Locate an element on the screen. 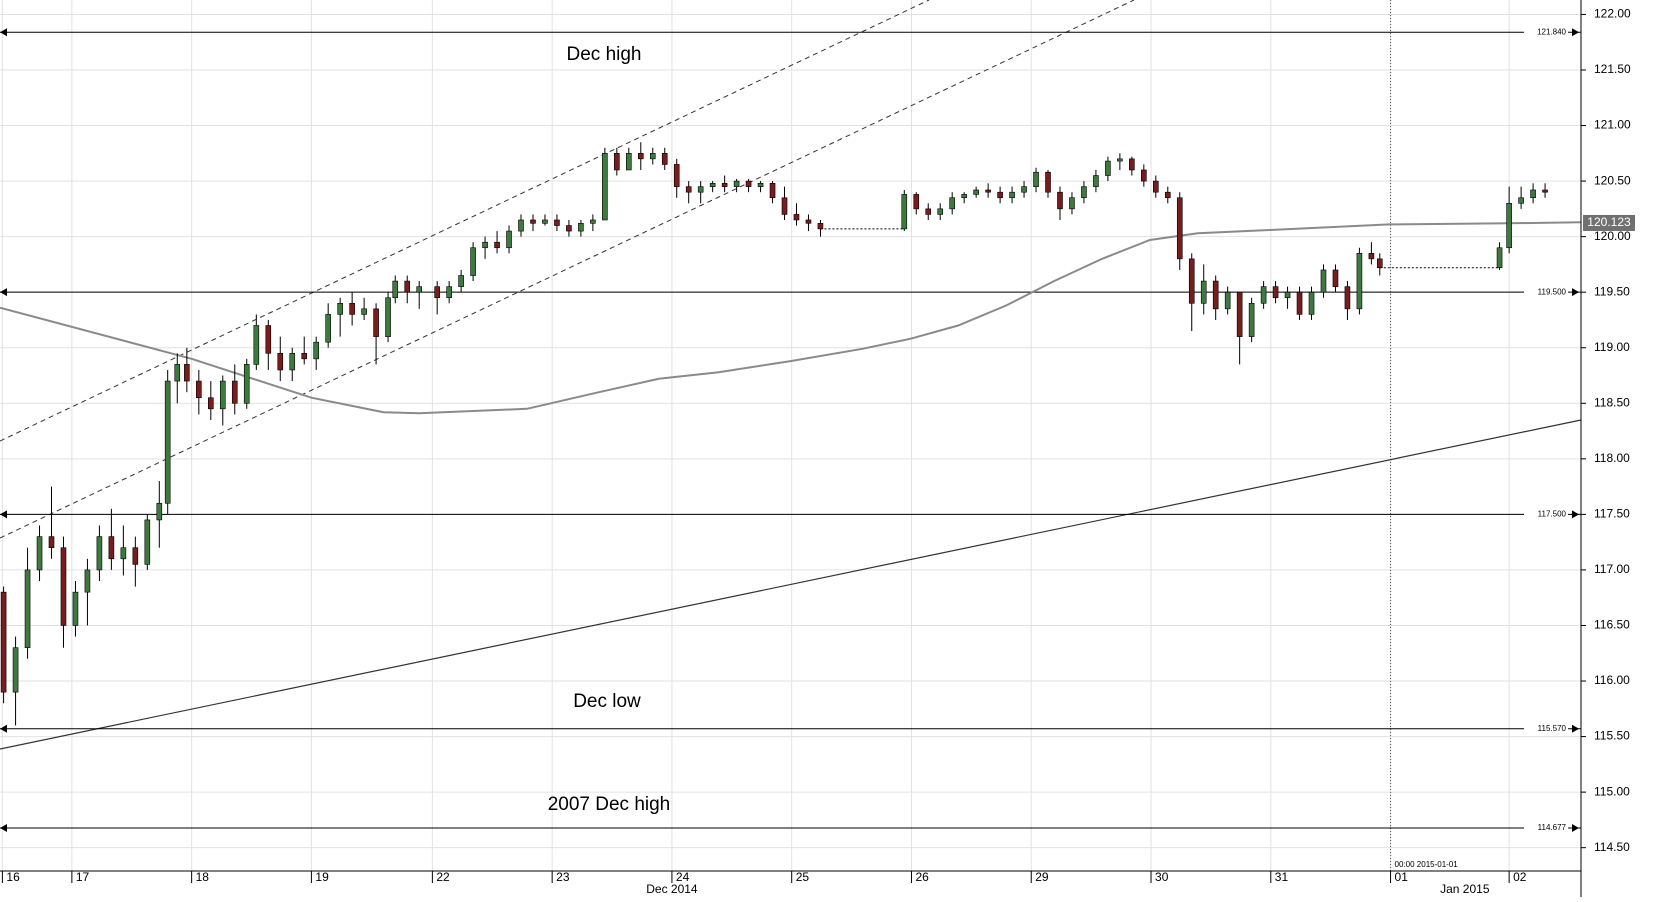 The height and width of the screenshot is (902, 1655). x-tick-label: 19 is located at coordinates (322, 877).